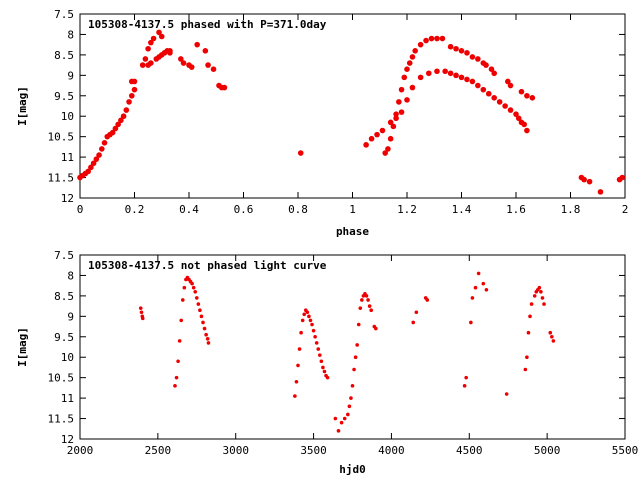 The height and width of the screenshot is (484, 640). What do you see at coordinates (469, 450) in the screenshot?
I see `x-tick-label: 4500` at bounding box center [469, 450].